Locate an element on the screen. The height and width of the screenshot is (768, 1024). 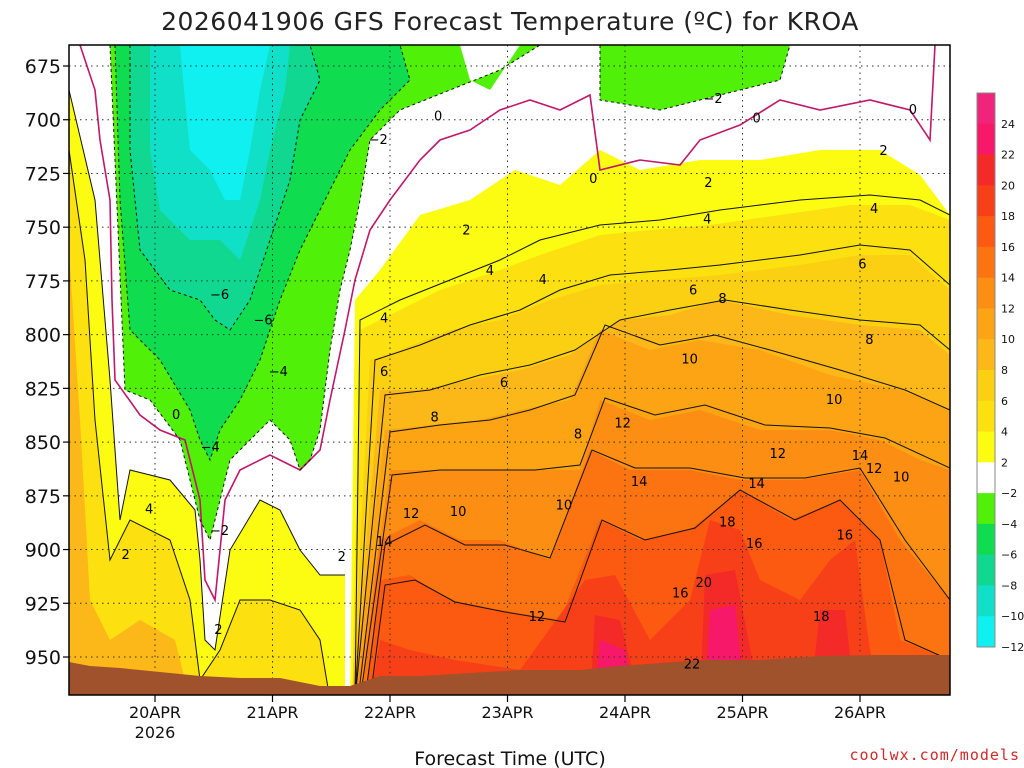
colorbar-label: −12 is located at coordinates (1012, 647).